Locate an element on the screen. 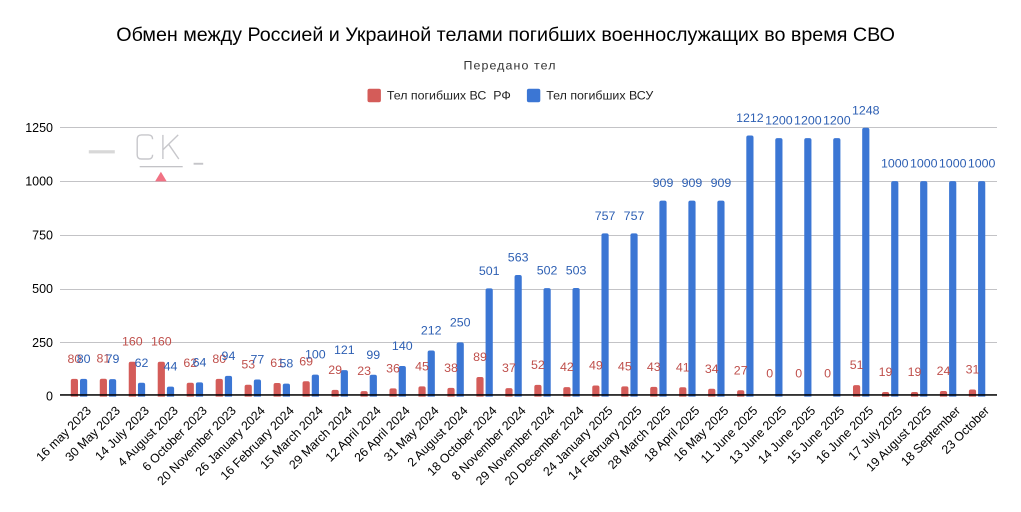  svg-text: 52 is located at coordinates (538, 365).